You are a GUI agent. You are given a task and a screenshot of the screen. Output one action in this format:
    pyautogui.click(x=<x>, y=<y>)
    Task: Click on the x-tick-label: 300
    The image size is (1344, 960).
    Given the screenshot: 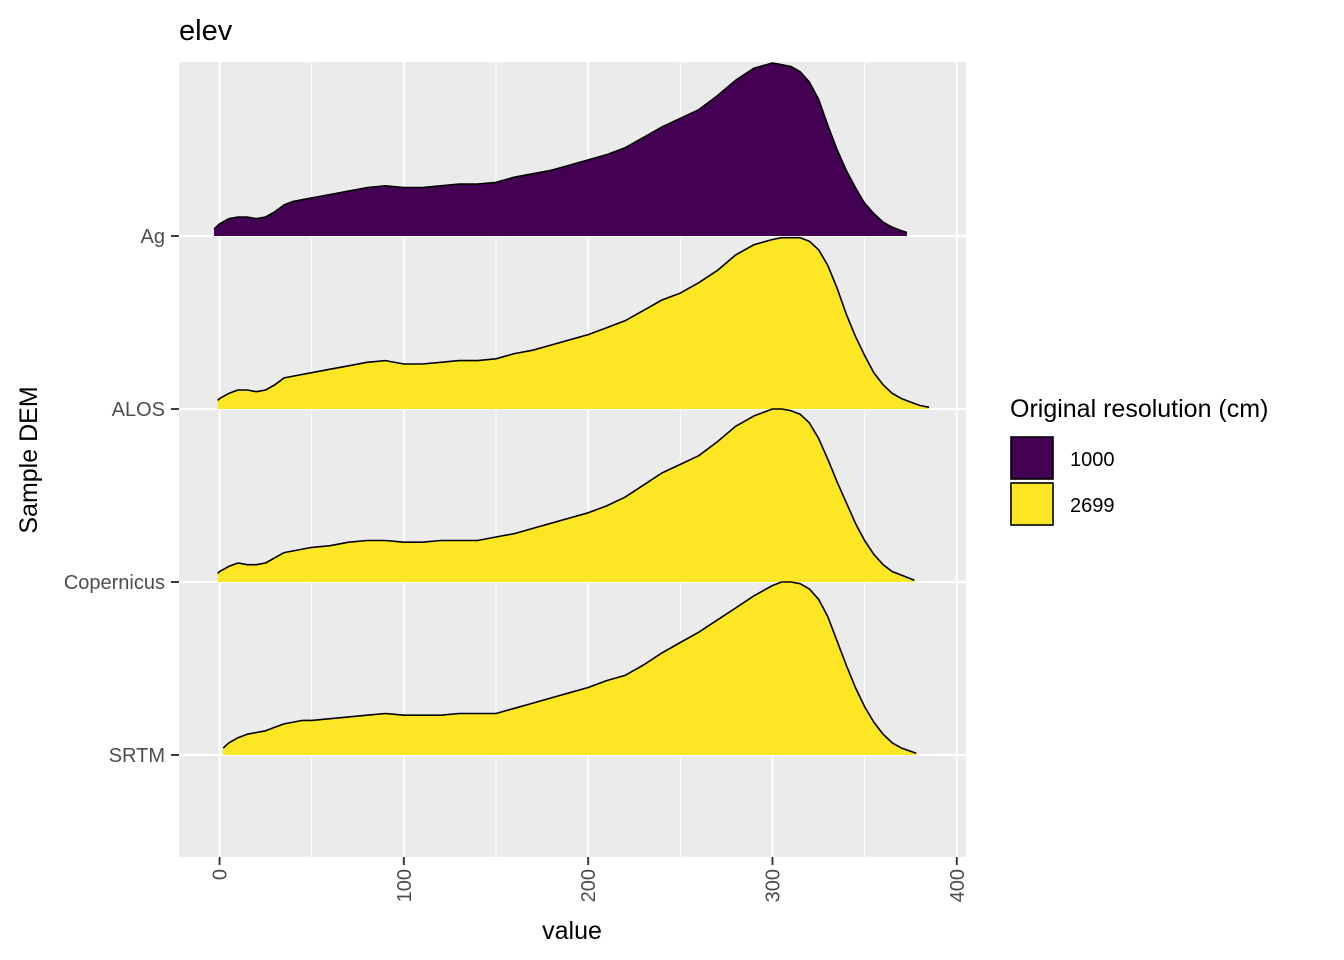 What is the action you would take?
    pyautogui.click(x=773, y=885)
    